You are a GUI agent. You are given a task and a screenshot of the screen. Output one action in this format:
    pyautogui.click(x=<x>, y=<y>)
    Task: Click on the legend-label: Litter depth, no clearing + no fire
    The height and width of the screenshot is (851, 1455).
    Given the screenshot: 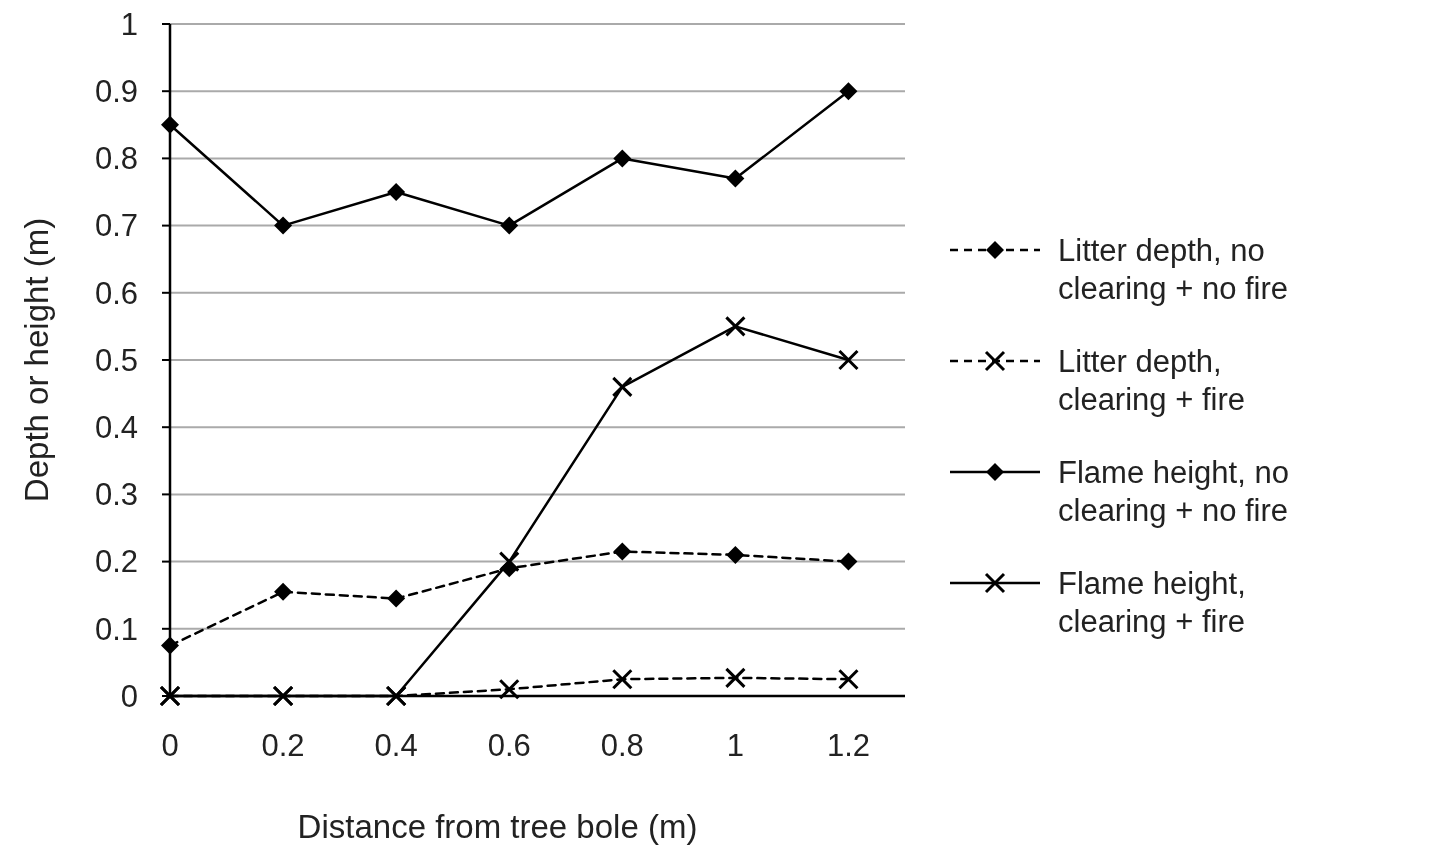 What is the action you would take?
    pyautogui.click(x=1173, y=269)
    